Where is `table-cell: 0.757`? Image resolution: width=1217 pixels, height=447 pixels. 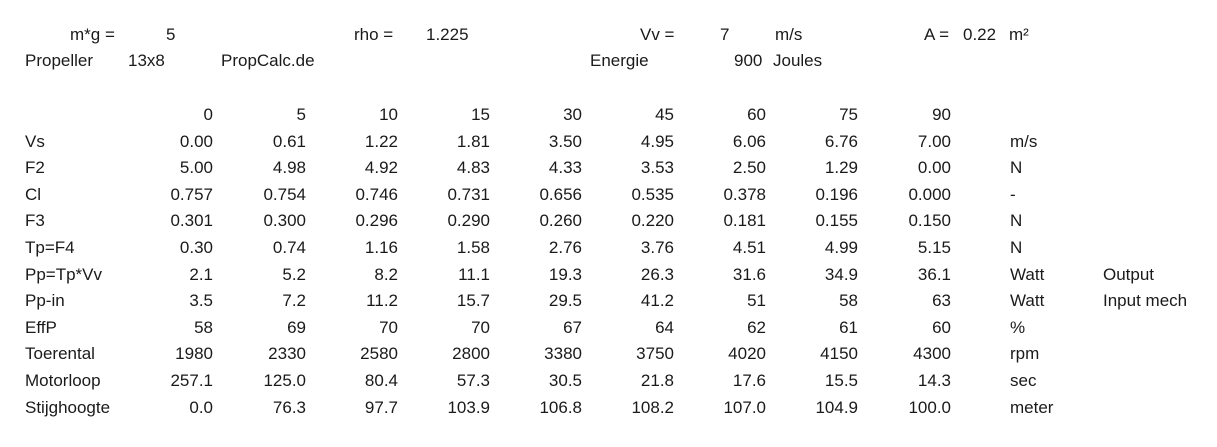 table-cell: 0.757 is located at coordinates (191, 194).